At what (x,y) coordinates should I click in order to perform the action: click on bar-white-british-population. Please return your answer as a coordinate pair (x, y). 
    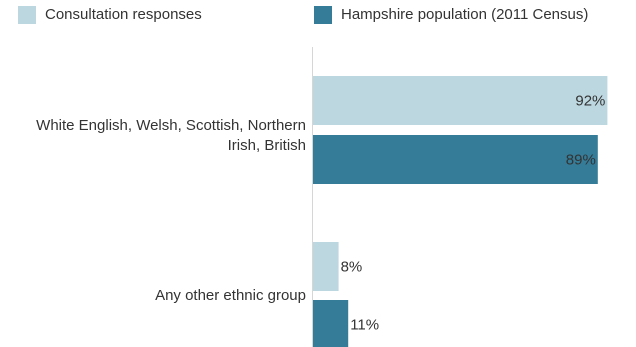
    Looking at the image, I should click on (455, 159).